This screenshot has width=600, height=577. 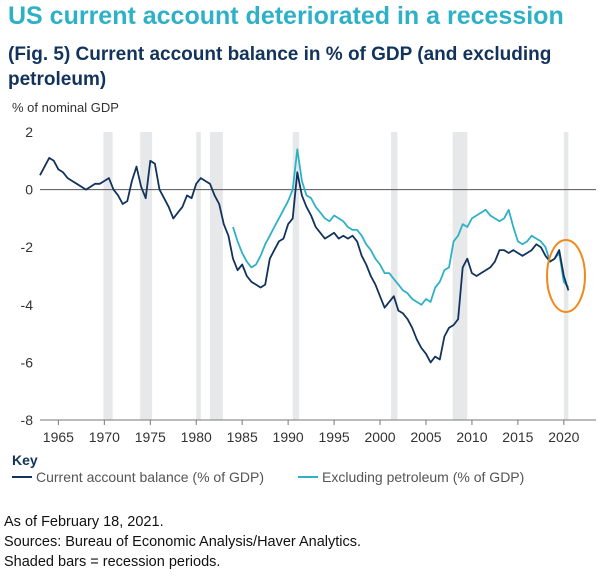 What do you see at coordinates (379, 437) in the screenshot?
I see `x-tick-label: 2000` at bounding box center [379, 437].